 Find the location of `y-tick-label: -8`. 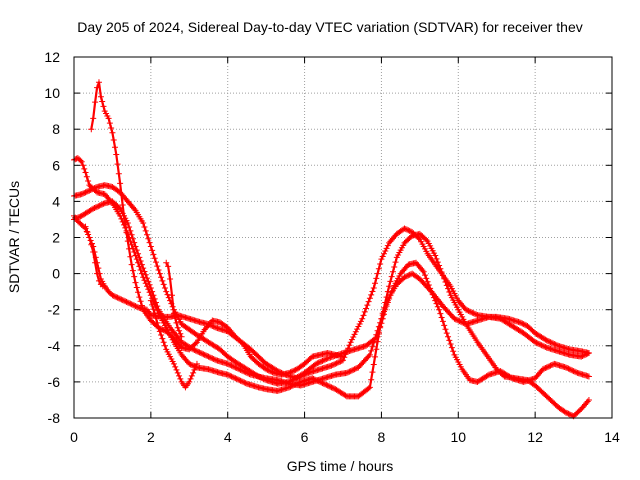

y-tick-label: -8 is located at coordinates (54, 418).